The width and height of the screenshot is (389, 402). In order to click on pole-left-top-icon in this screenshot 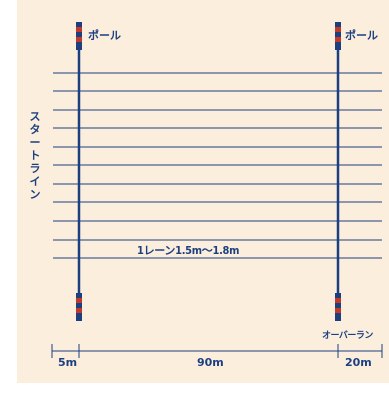, I will do `click(79, 36)`.